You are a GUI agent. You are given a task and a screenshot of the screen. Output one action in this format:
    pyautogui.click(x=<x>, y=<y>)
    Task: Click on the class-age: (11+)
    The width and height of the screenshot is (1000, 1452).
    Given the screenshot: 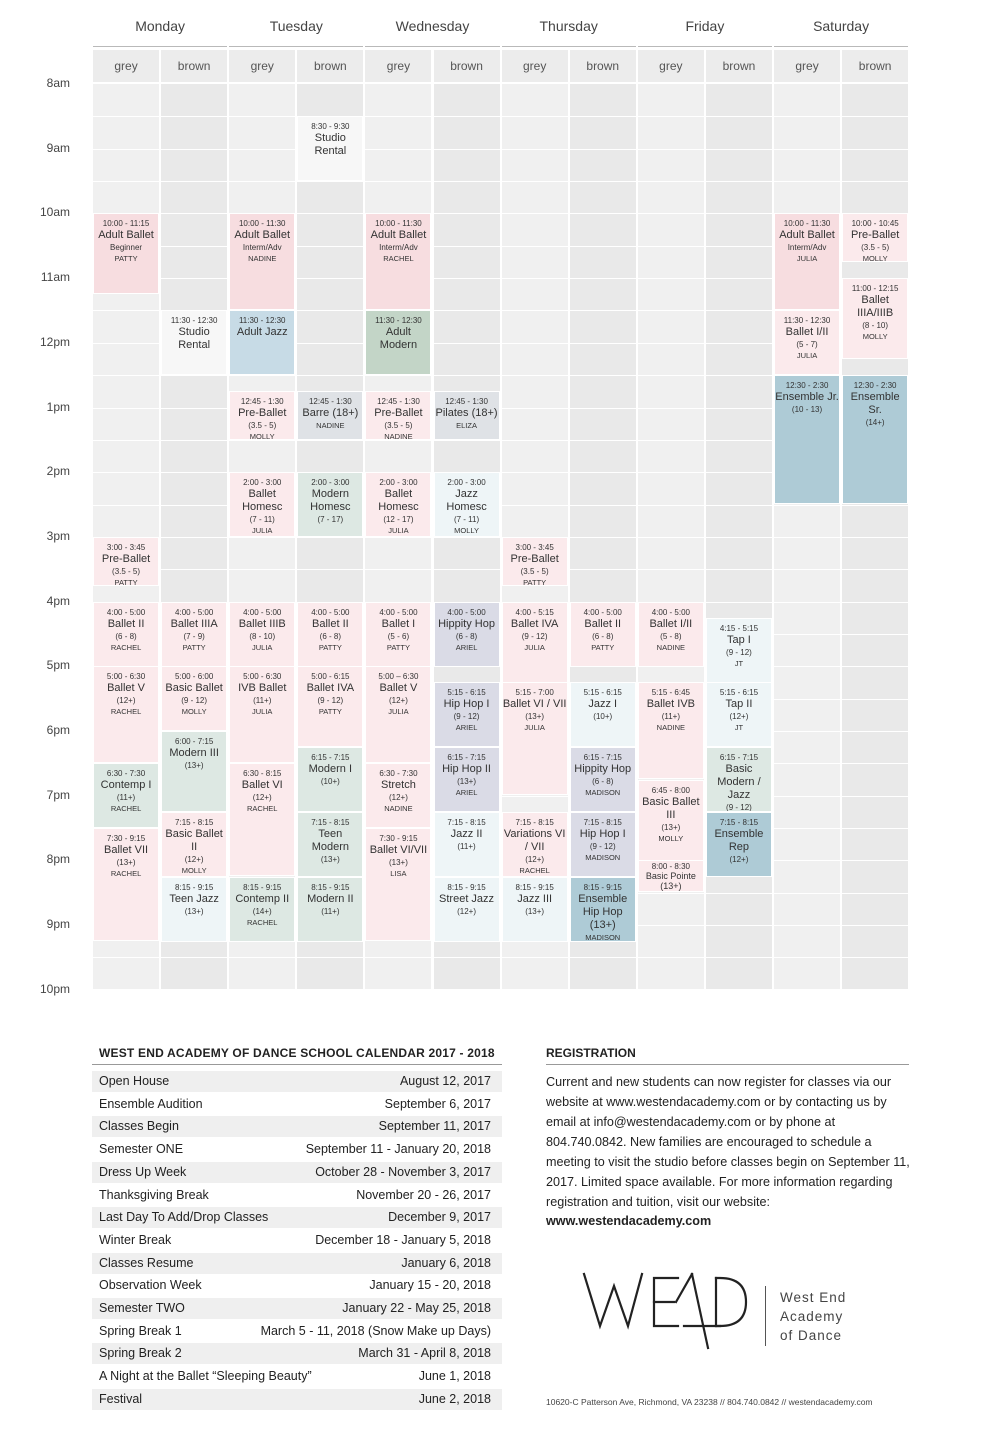 What is the action you would take?
    pyautogui.click(x=126, y=797)
    